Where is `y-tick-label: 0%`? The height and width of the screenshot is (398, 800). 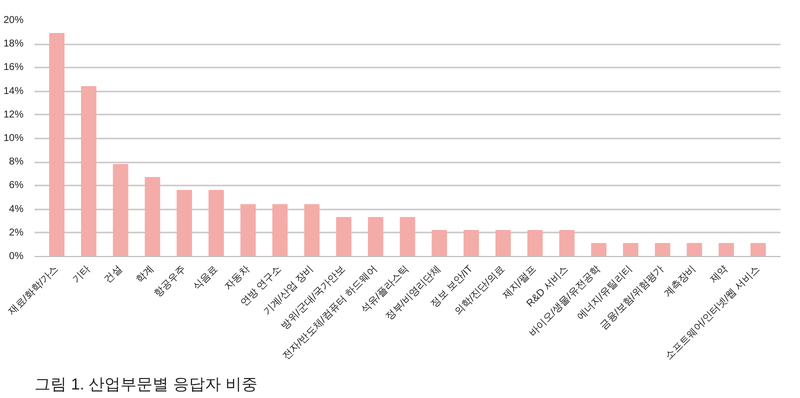 y-tick-label: 0% is located at coordinates (16, 256).